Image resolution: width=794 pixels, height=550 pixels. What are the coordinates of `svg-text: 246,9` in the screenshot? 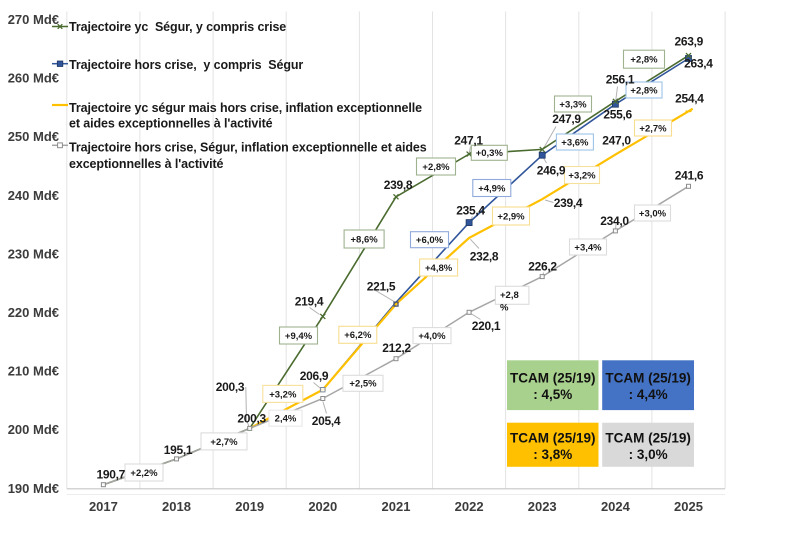 It's located at (551, 170).